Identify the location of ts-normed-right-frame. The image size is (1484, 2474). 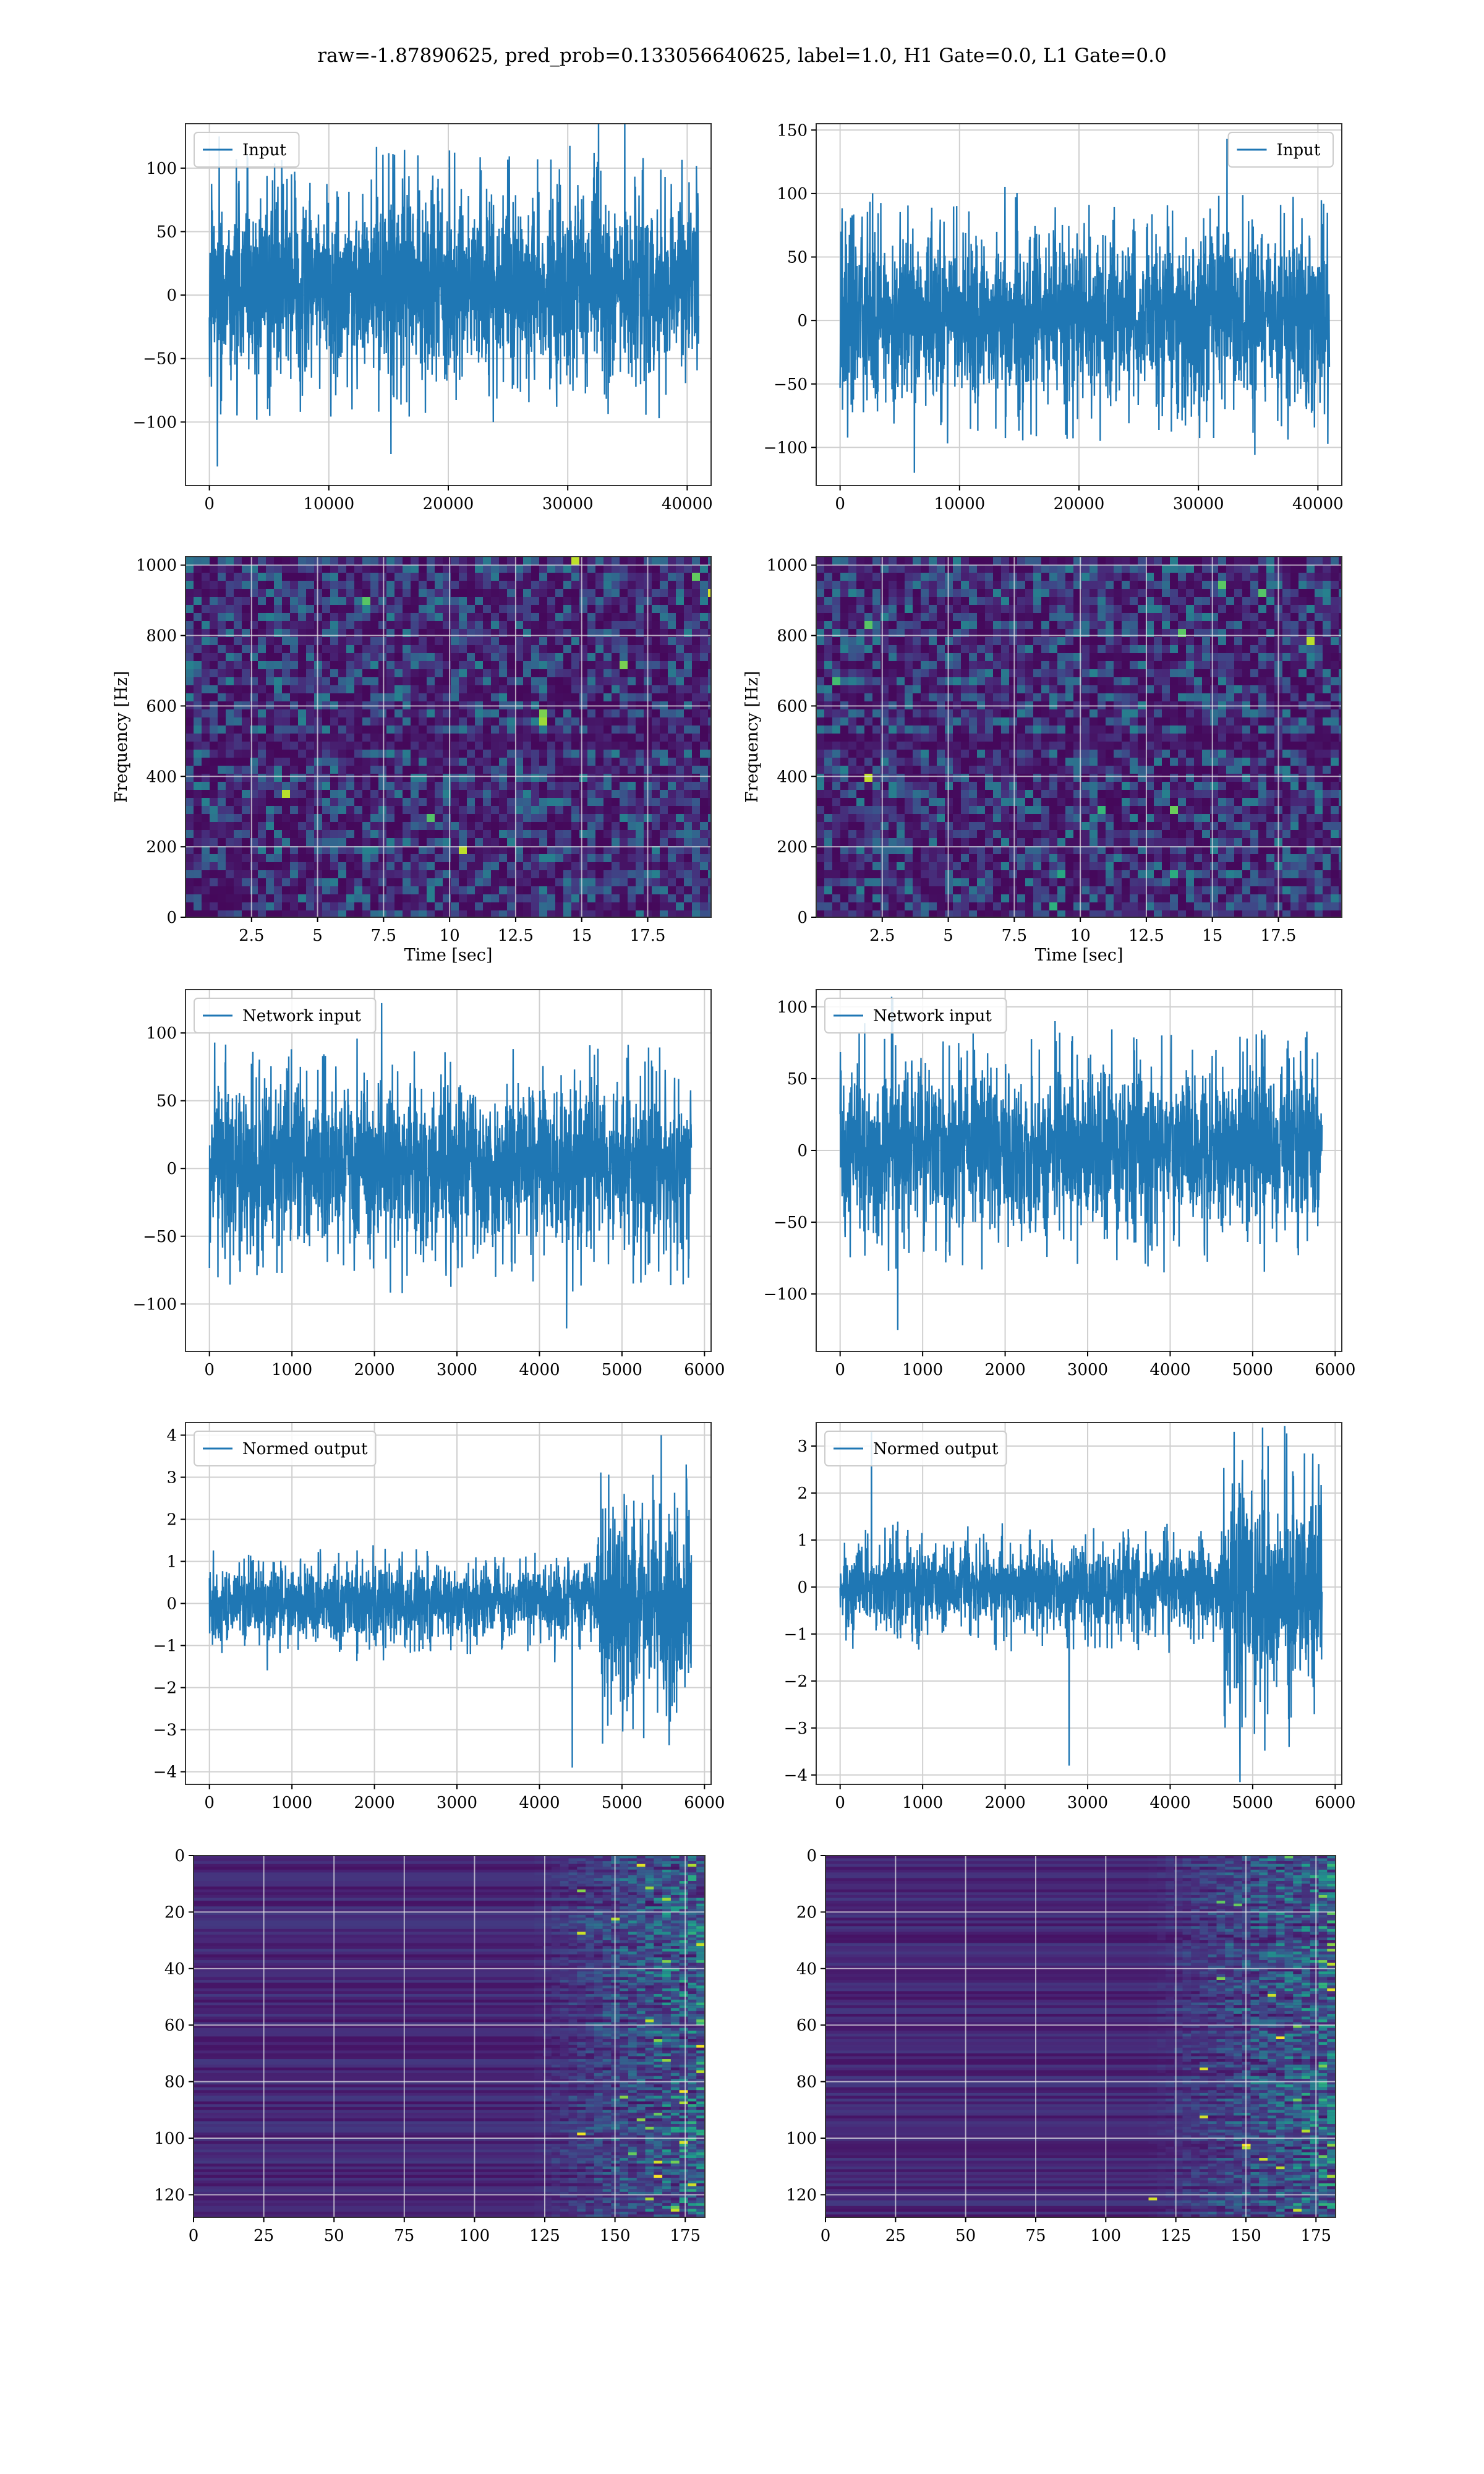
(1079, 1603).